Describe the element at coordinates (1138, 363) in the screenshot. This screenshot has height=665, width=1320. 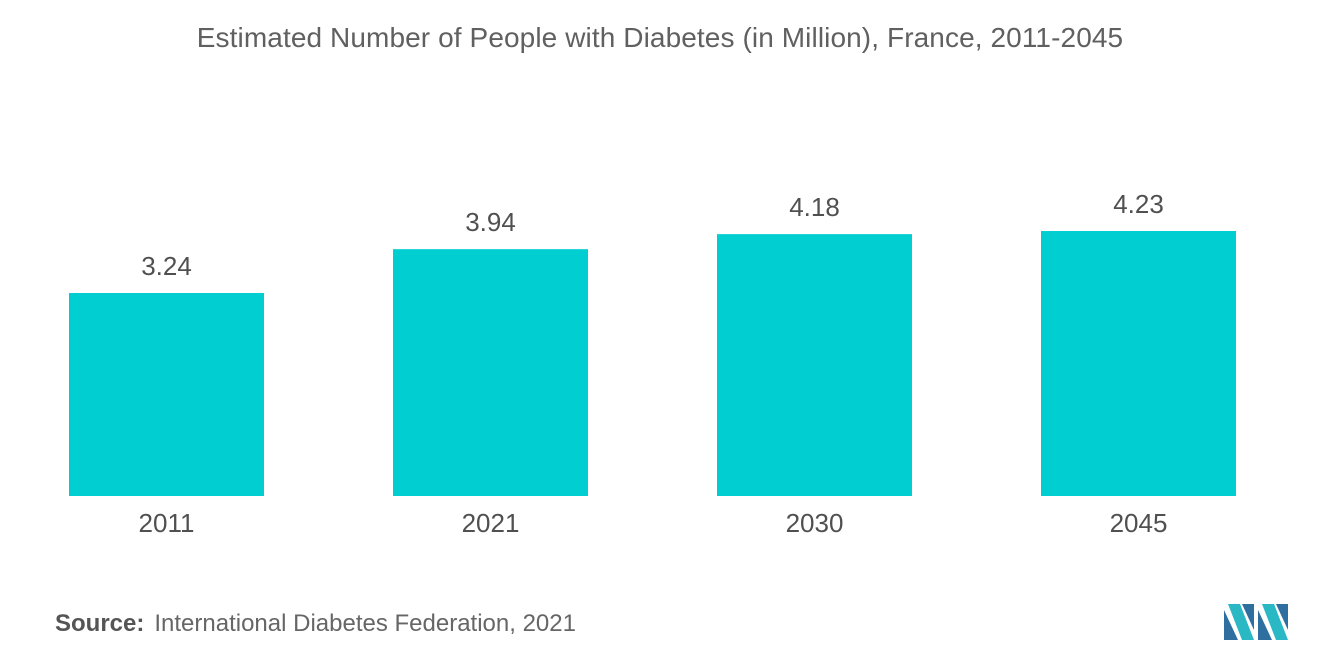
I see `bar-2045` at that location.